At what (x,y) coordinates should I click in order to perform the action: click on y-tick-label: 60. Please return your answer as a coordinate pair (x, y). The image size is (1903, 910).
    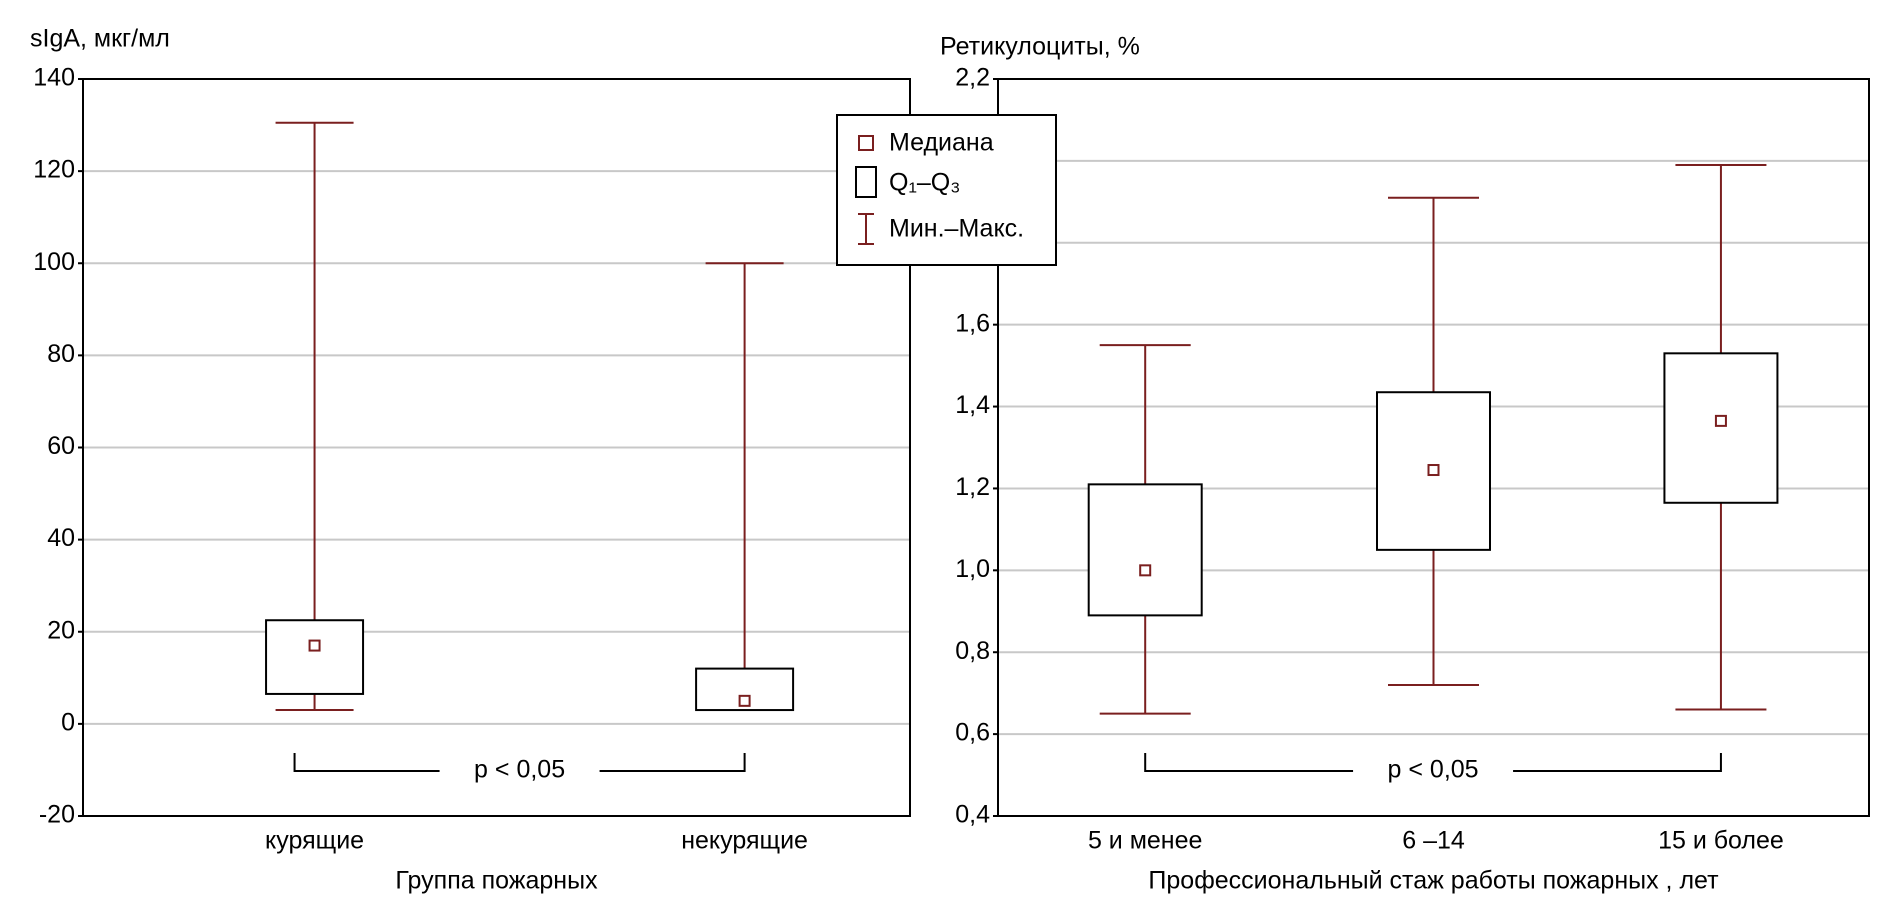
    Looking at the image, I should click on (61, 446).